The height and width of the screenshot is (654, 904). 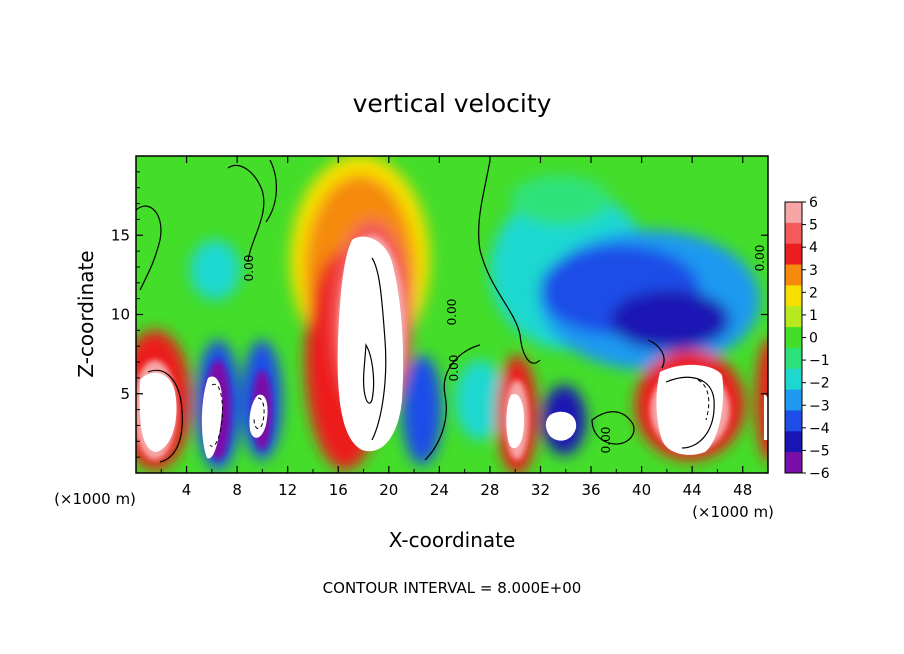 I want to click on colorbar-label: −3, so click(x=819, y=406).